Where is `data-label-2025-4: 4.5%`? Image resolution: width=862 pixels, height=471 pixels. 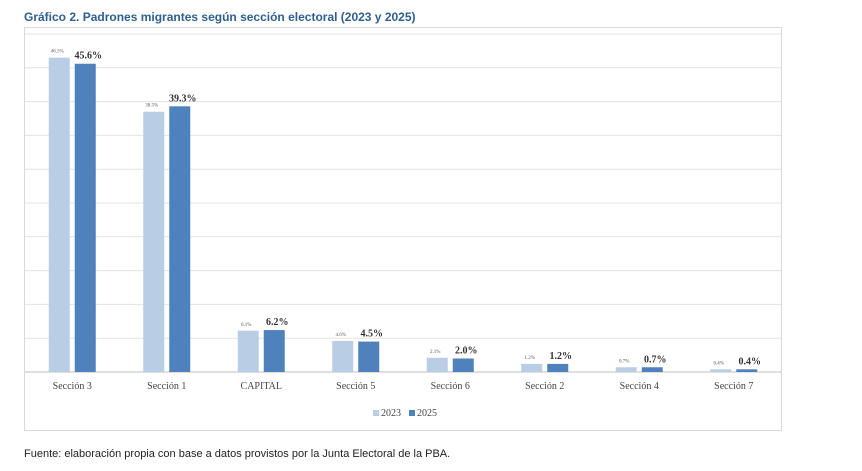 data-label-2025-4: 4.5% is located at coordinates (372, 334).